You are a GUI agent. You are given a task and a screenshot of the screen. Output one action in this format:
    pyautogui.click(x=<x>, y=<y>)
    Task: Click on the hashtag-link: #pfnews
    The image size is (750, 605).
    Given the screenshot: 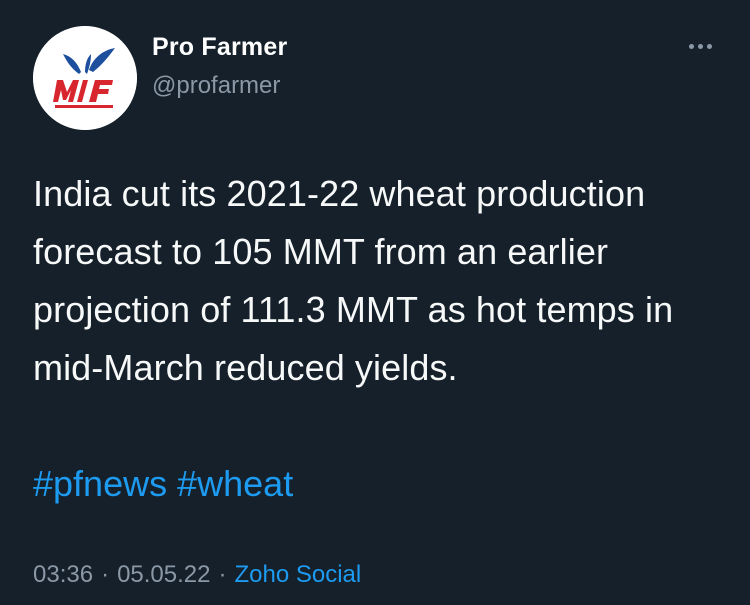 What is the action you would take?
    pyautogui.click(x=100, y=483)
    